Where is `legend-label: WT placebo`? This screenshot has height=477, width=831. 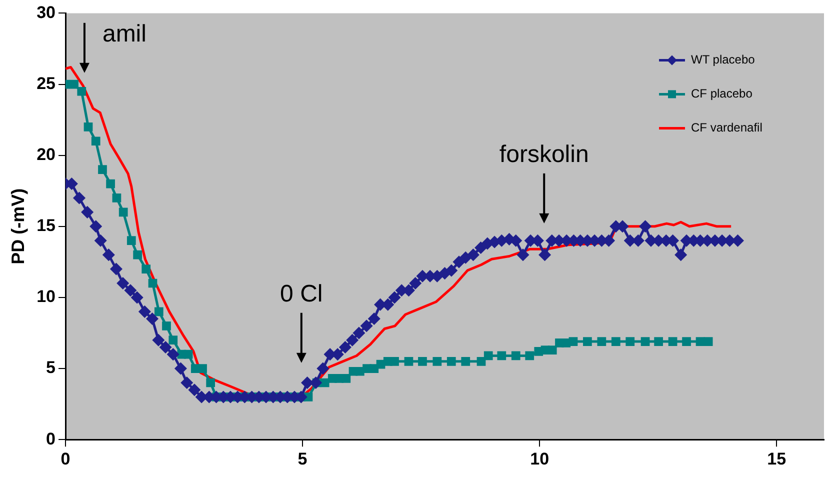 legend-label: WT placebo is located at coordinates (723, 59).